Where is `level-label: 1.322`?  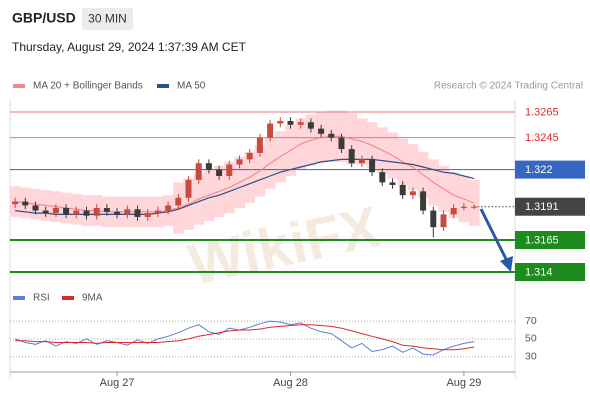
level-label: 1.322 is located at coordinates (539, 170).